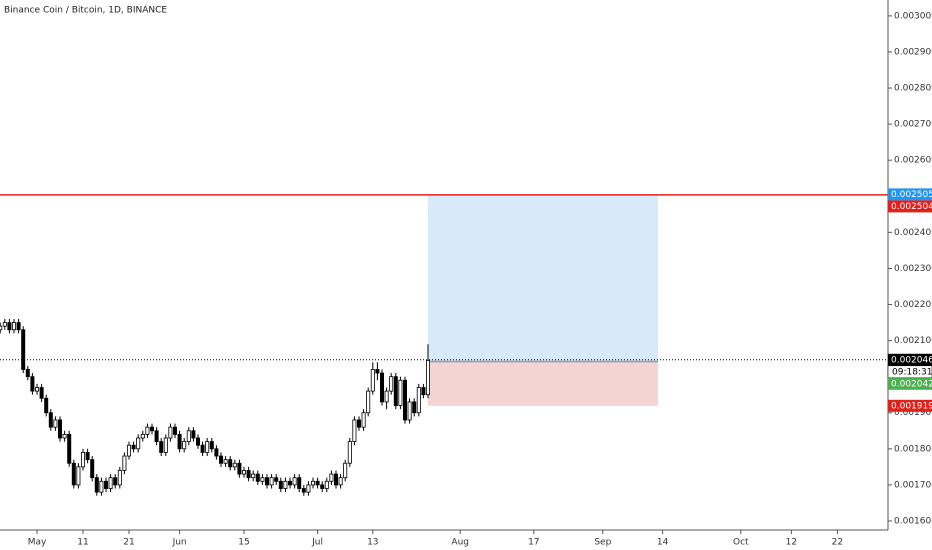 The image size is (932, 550). I want to click on x-tick-label: 14, so click(663, 543).